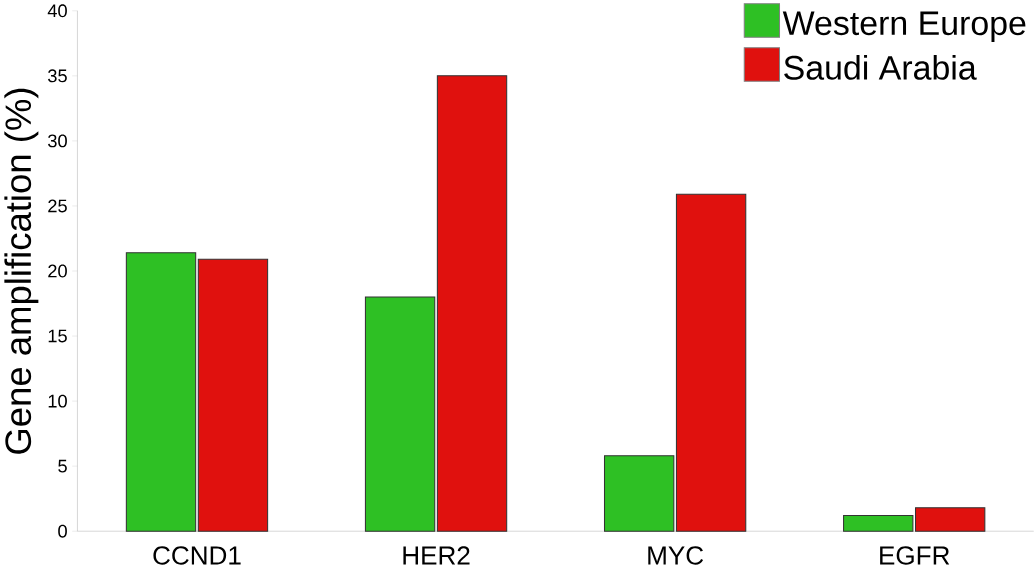  What do you see at coordinates (57, 271) in the screenshot?
I see `y-tick-label: 20` at bounding box center [57, 271].